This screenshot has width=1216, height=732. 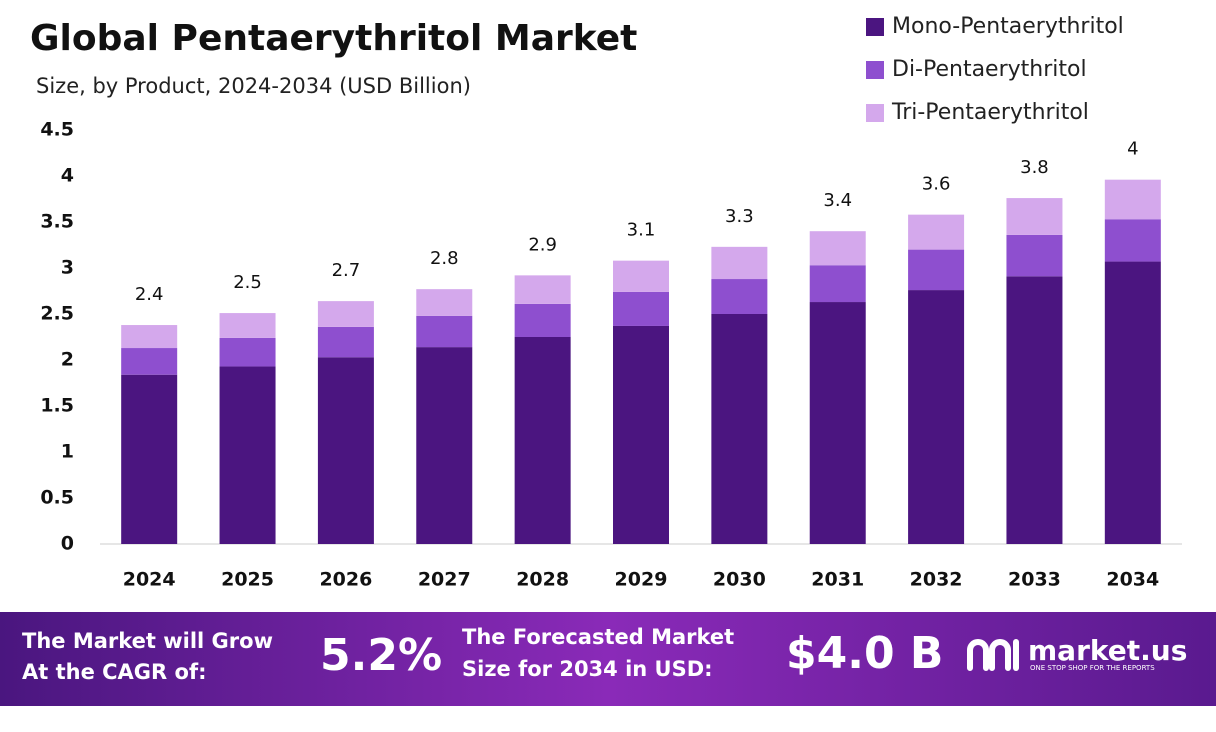 I want to click on total-label: 3.1, so click(x=641, y=230).